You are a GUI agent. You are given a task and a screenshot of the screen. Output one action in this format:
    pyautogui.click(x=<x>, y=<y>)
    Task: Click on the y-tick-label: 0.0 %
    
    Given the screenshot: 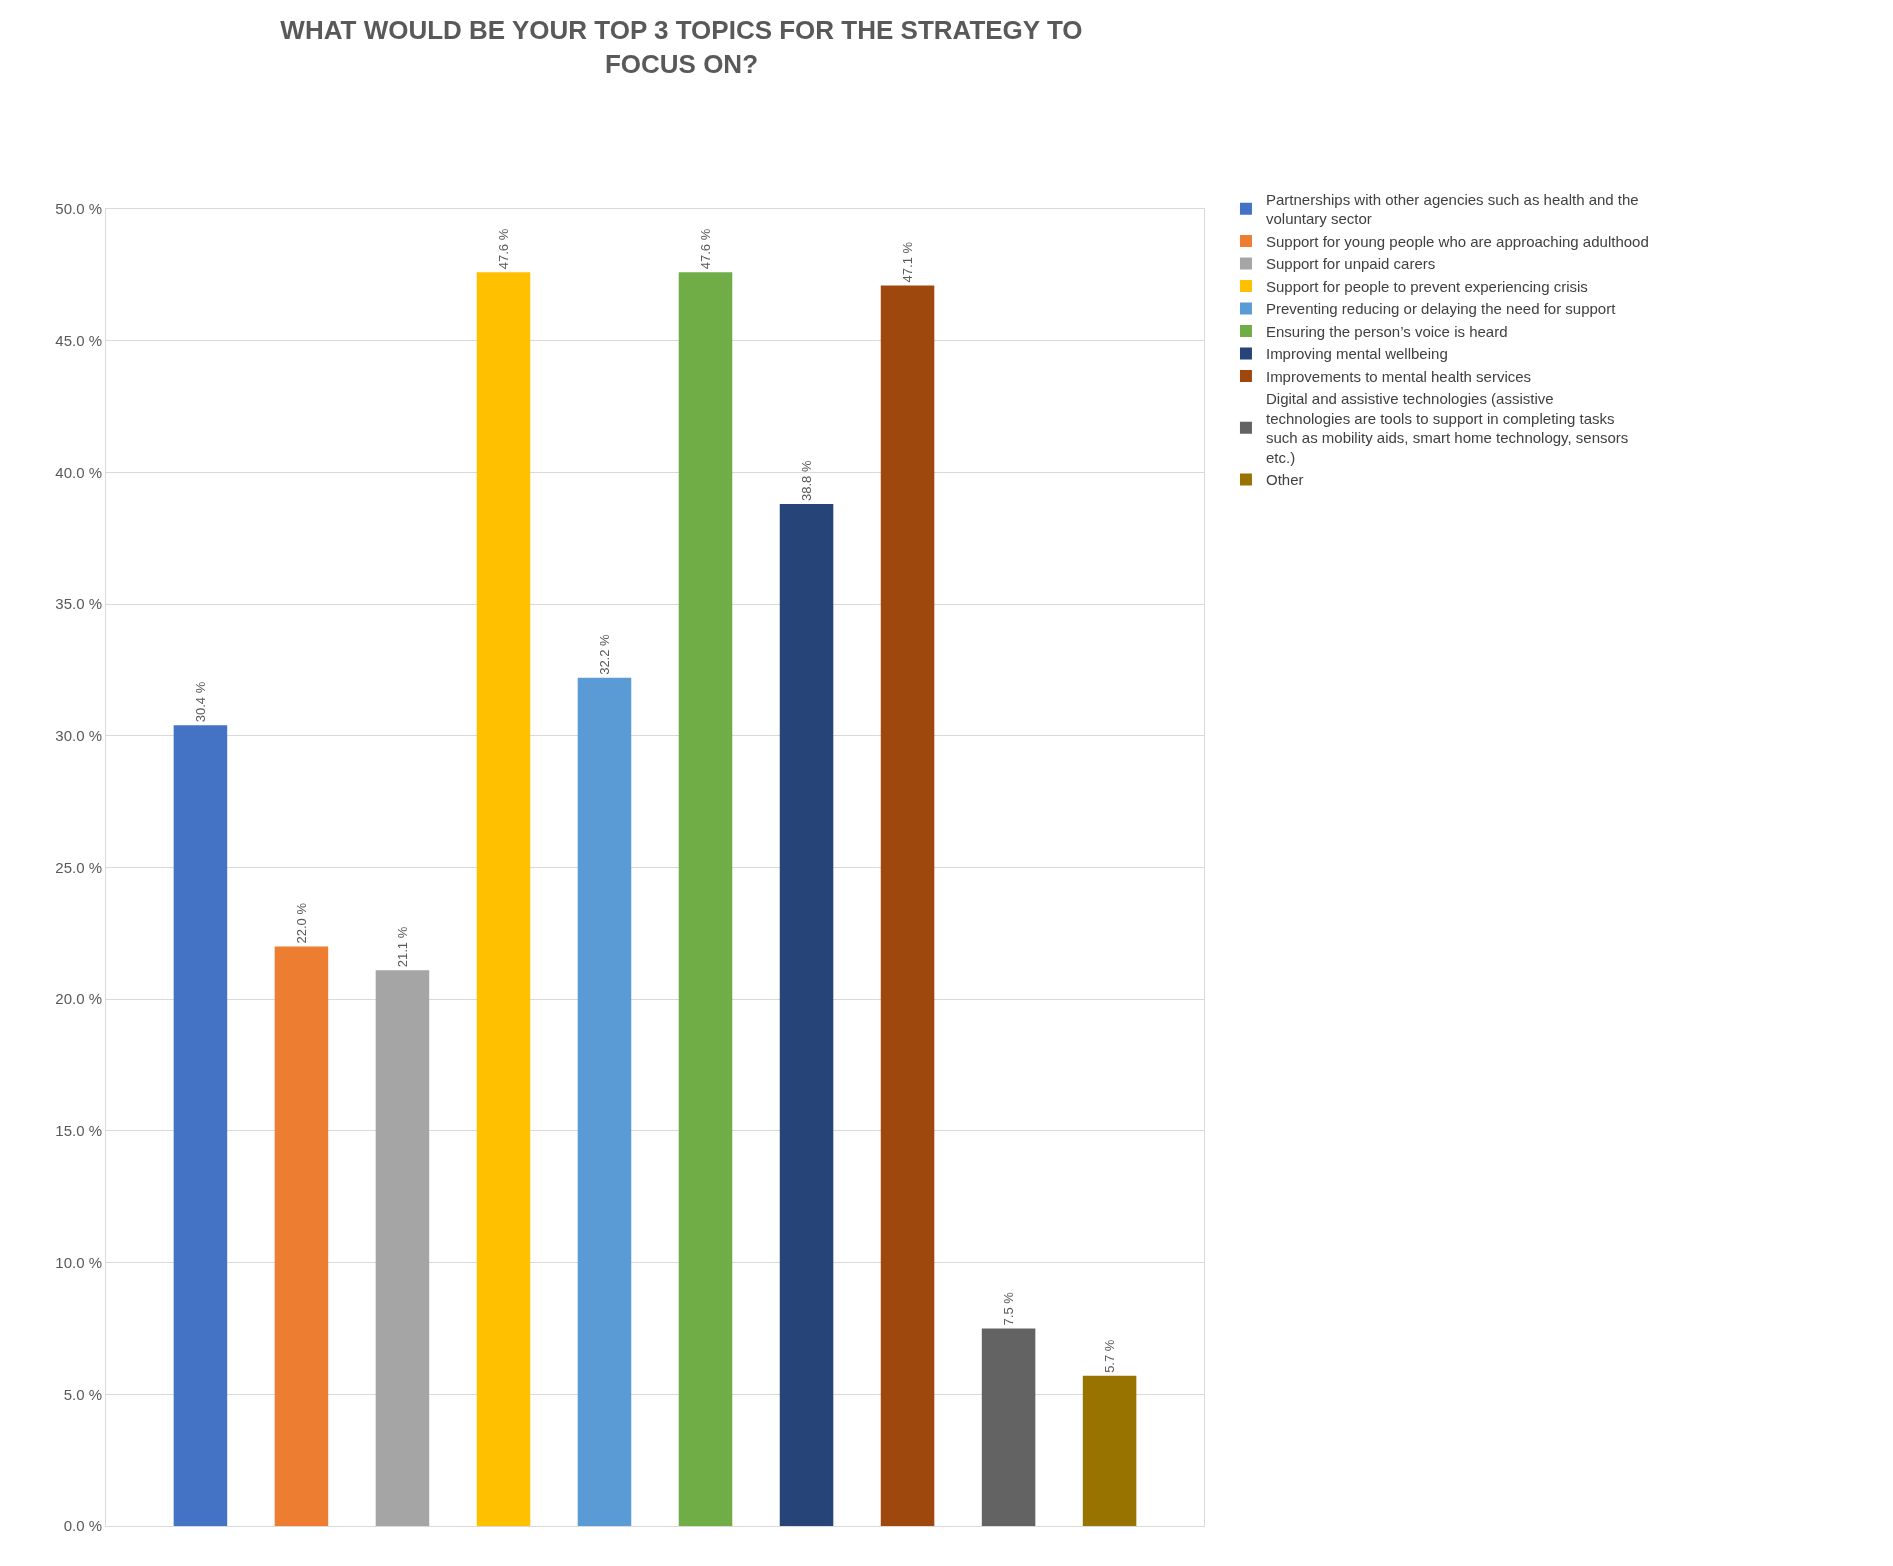 What is the action you would take?
    pyautogui.click(x=82, y=1526)
    